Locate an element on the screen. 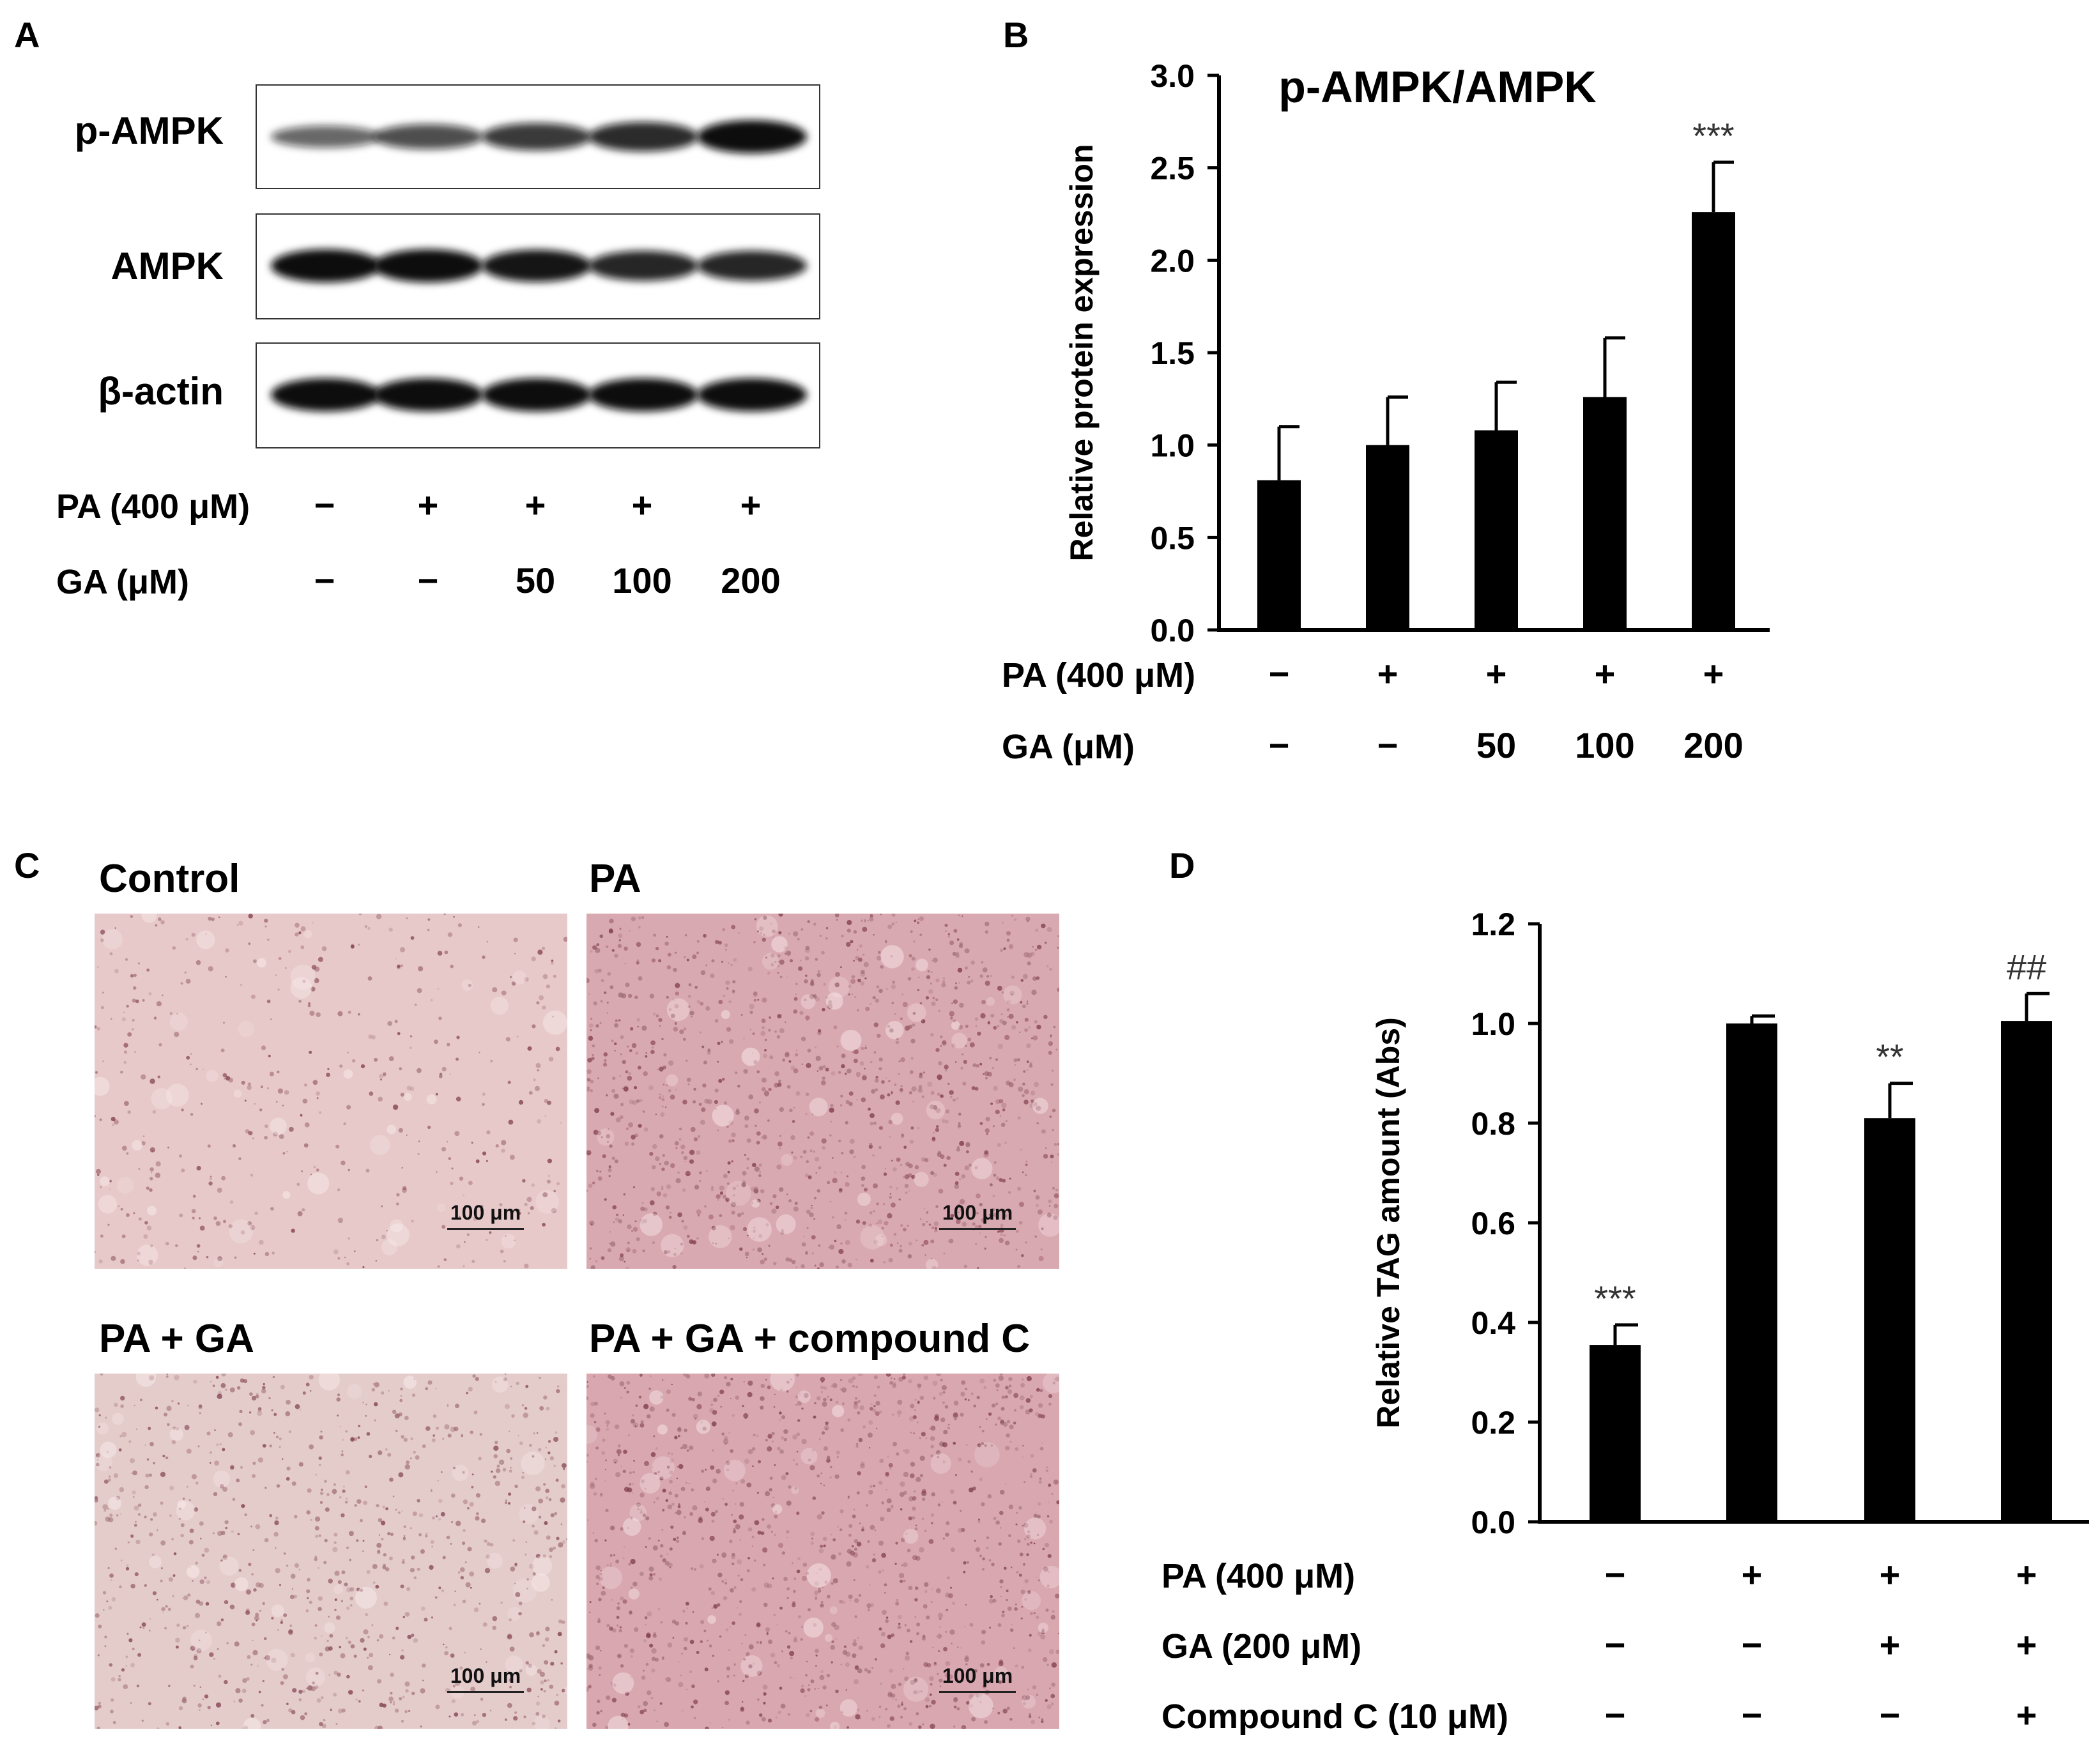  y-tick-label: 1.5 is located at coordinates (1172, 353).